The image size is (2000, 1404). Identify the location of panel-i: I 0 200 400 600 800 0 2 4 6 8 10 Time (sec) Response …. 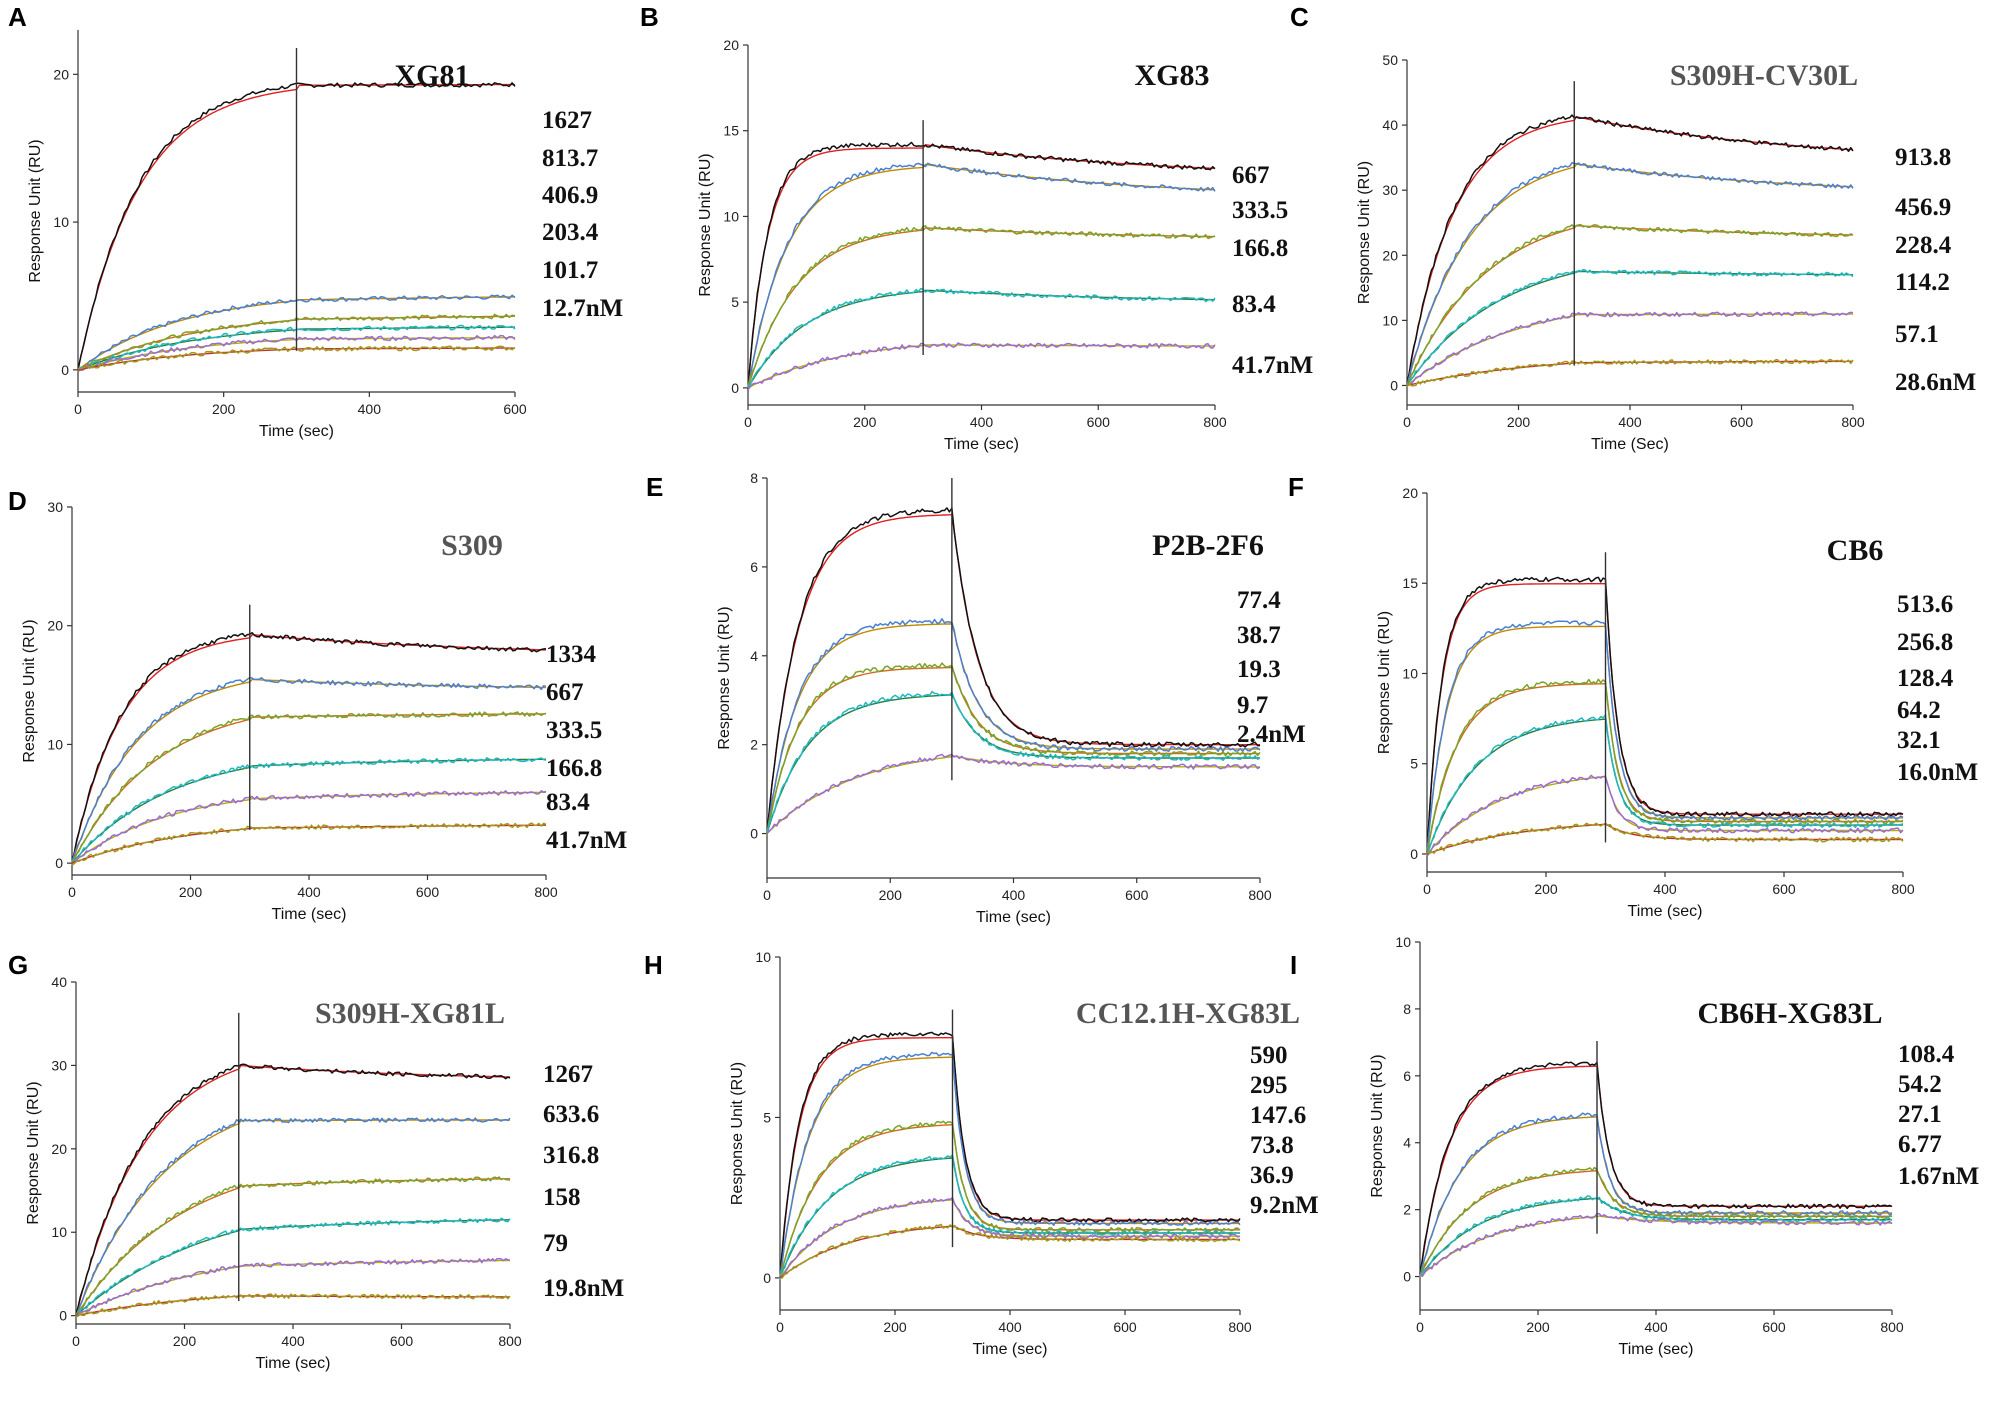
(1634, 1146).